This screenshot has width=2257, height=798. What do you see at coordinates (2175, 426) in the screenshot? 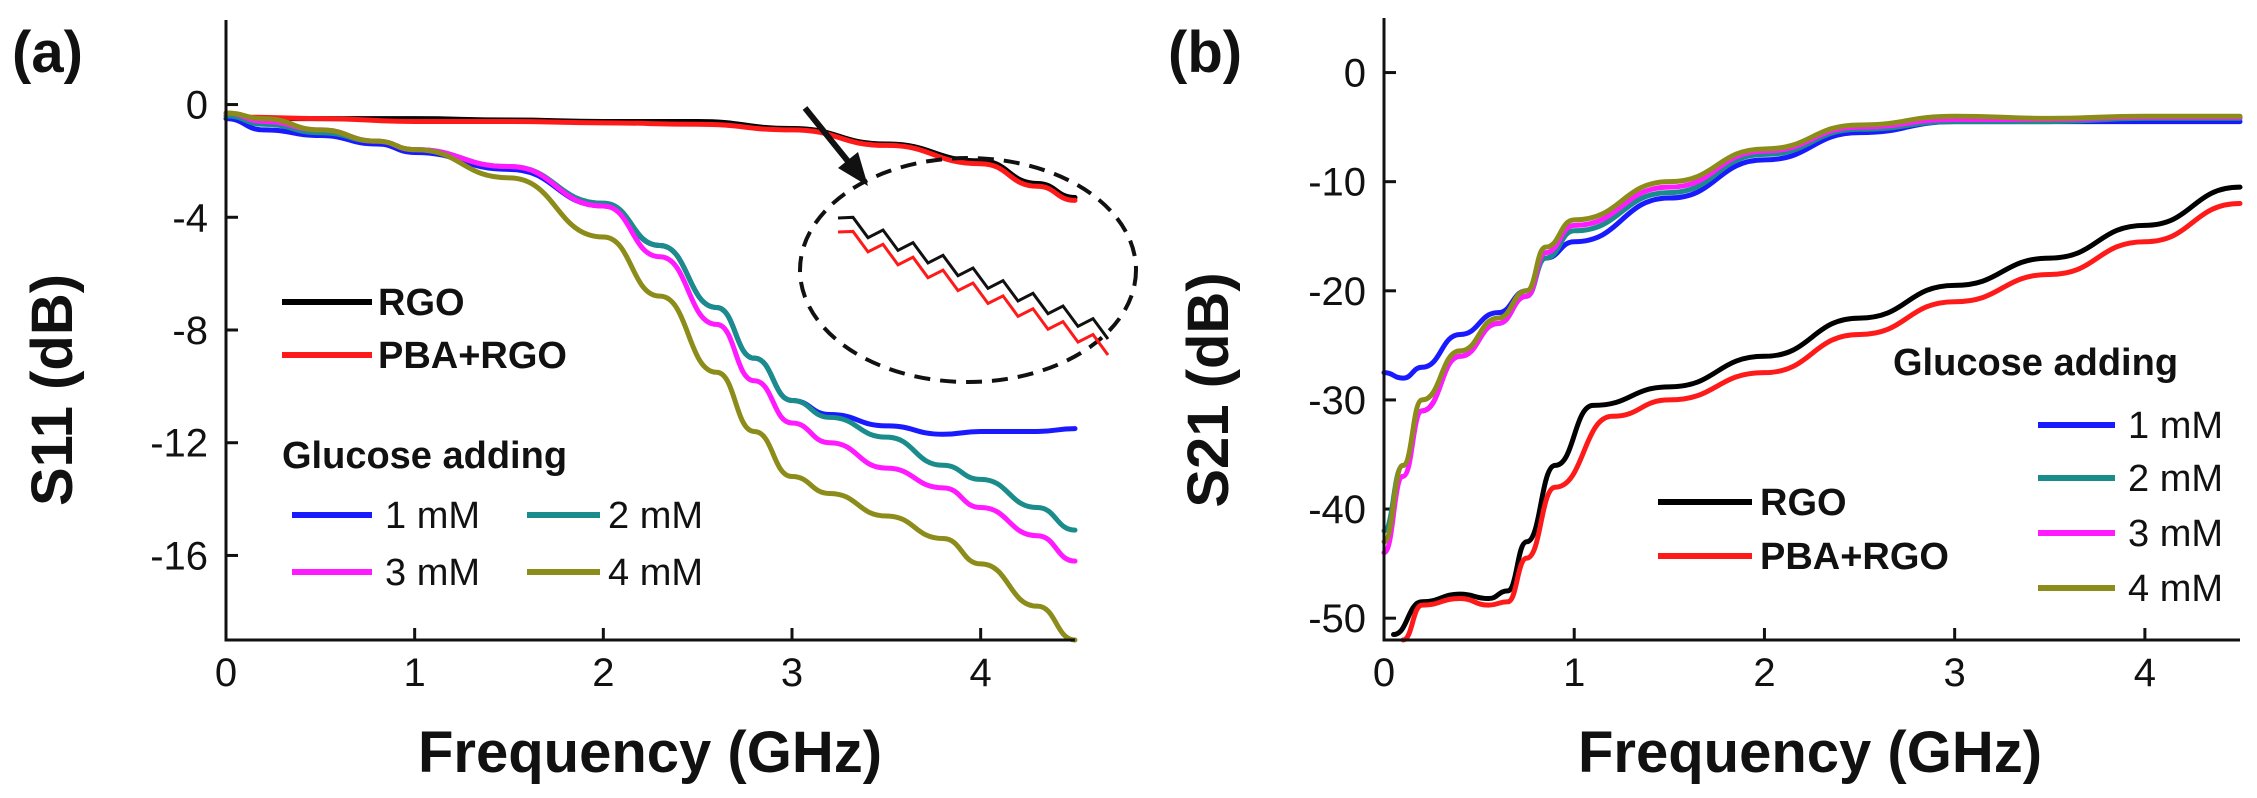
I see `legend-b-label-1mm: 1 mM` at bounding box center [2175, 426].